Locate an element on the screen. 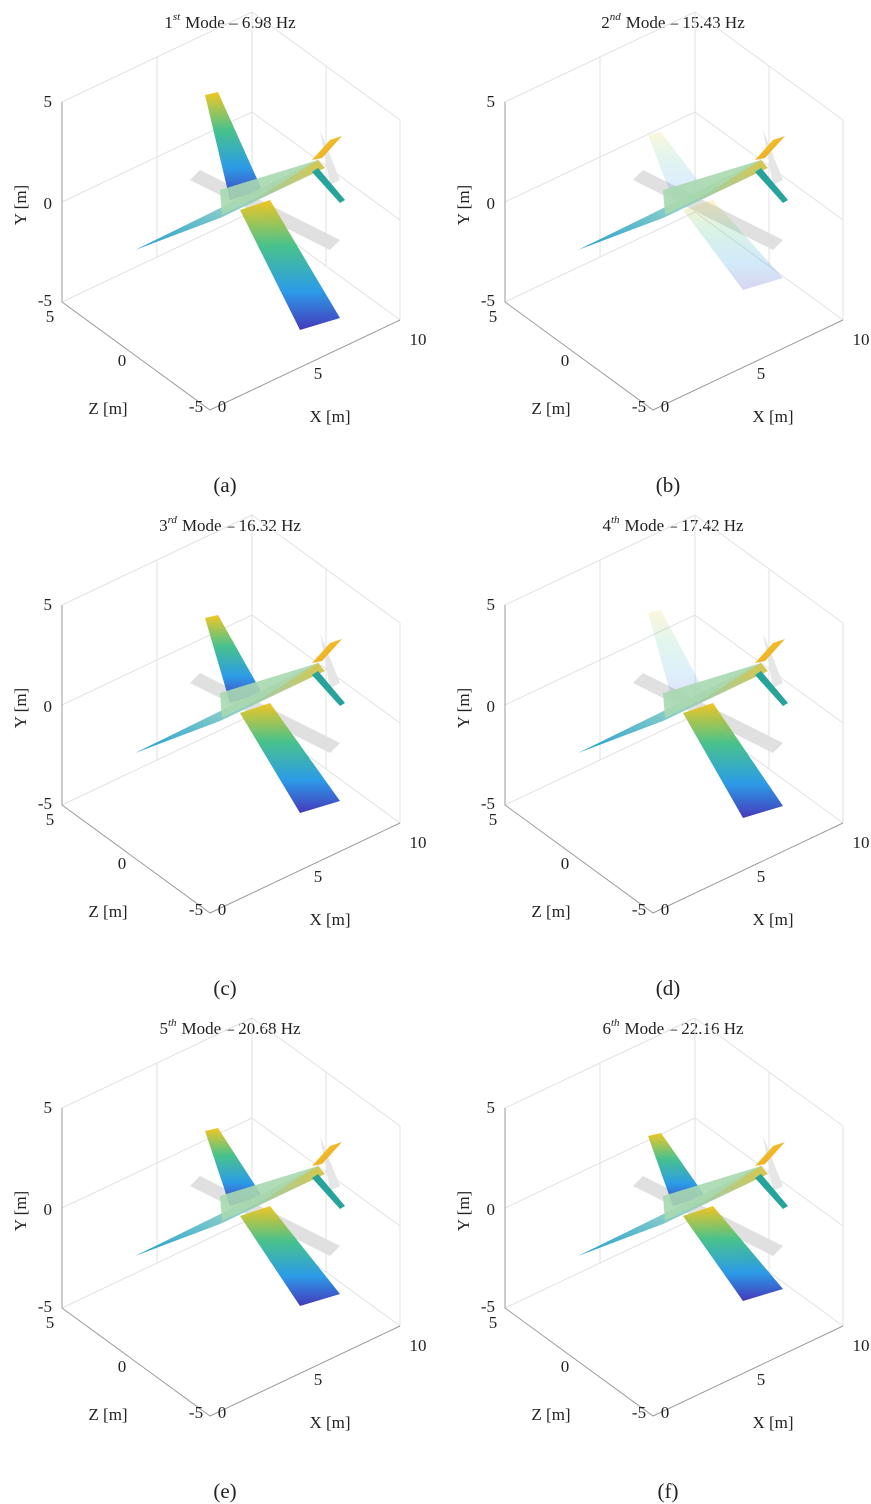  title-text: Mode – 22.16 Hz is located at coordinates (684, 1028).